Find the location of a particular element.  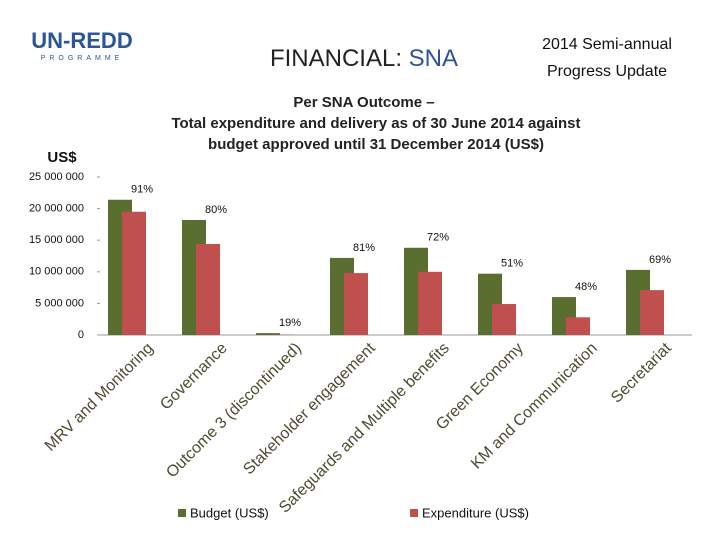

y-tick-label: 25 000 000 is located at coordinates (56, 177).